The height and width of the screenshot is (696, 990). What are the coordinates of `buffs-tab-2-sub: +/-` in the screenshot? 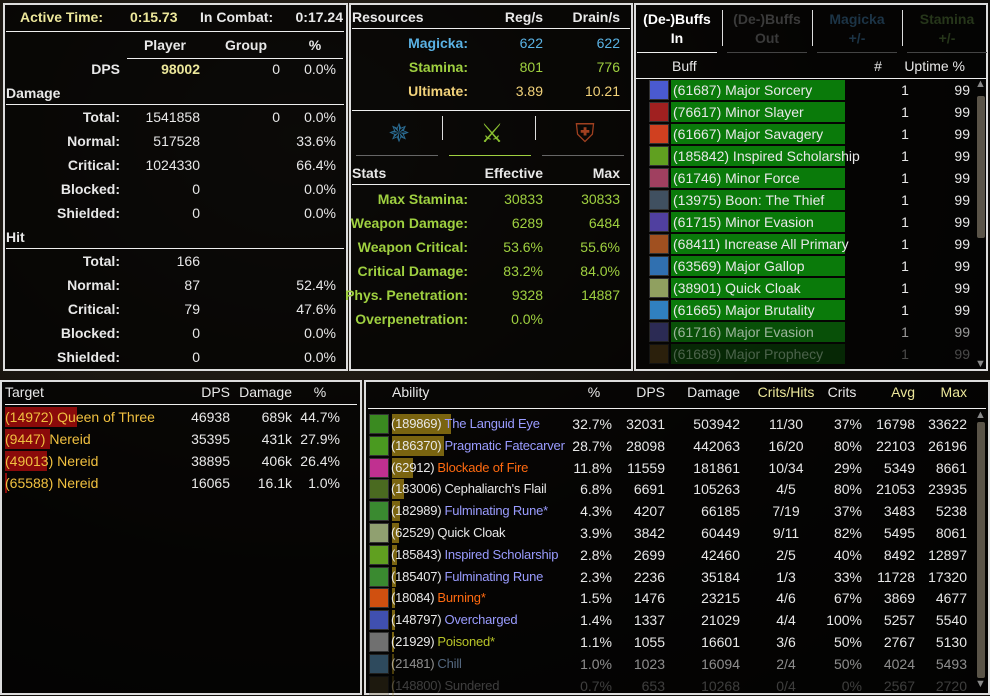 It's located at (857, 38).